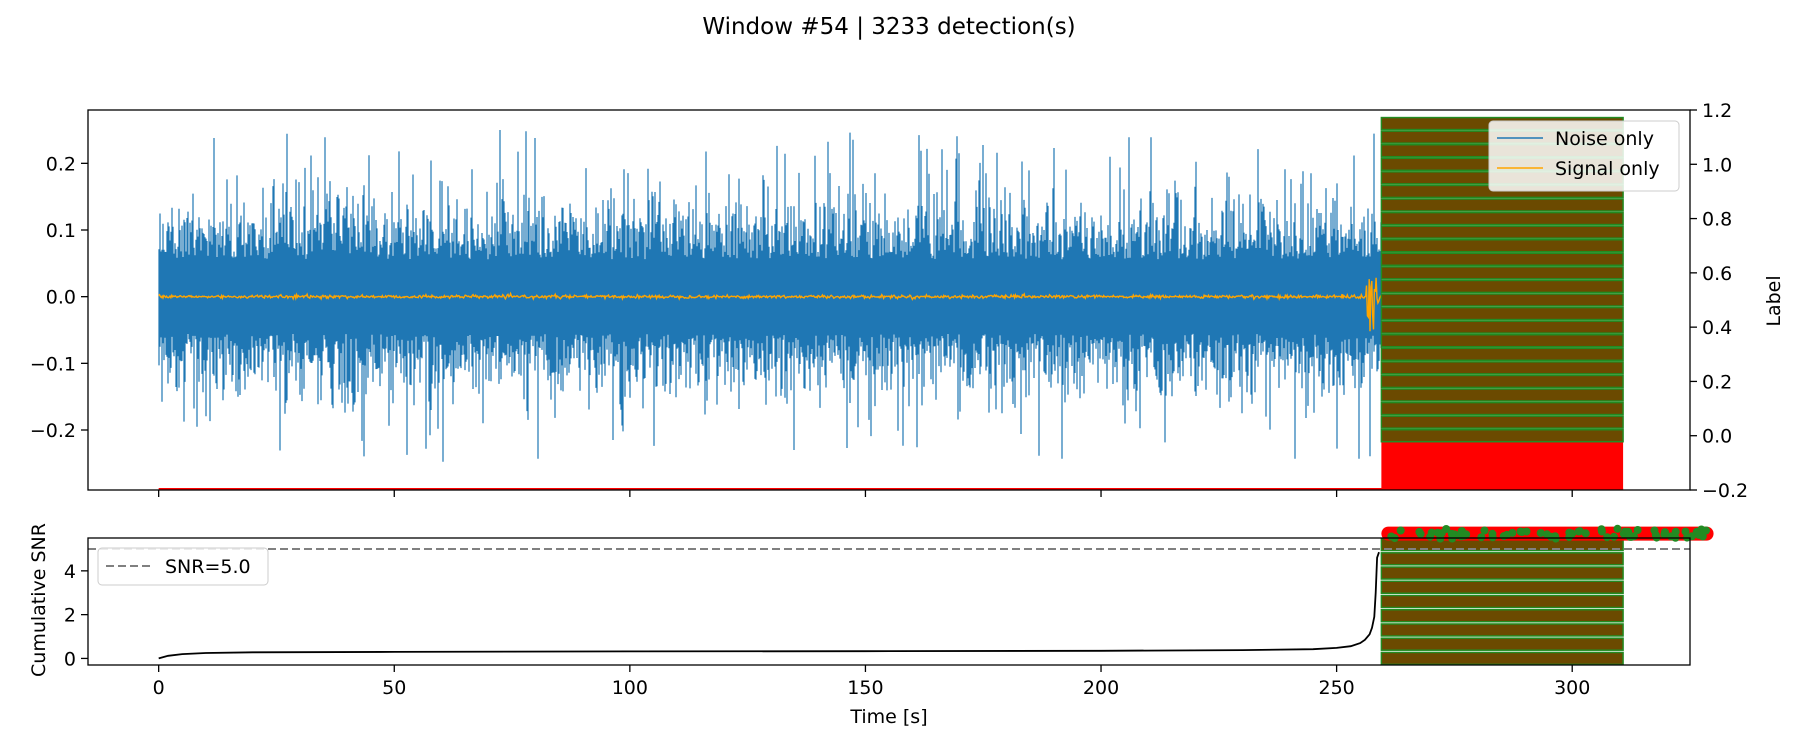 The height and width of the screenshot is (750, 1800). Describe the element at coordinates (865, 493) in the screenshot. I see `waveform-x-ticks` at that location.